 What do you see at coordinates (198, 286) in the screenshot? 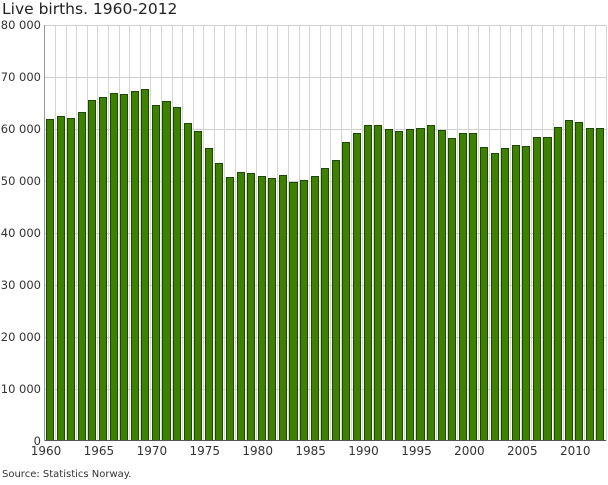
I see `bar-1974` at bounding box center [198, 286].